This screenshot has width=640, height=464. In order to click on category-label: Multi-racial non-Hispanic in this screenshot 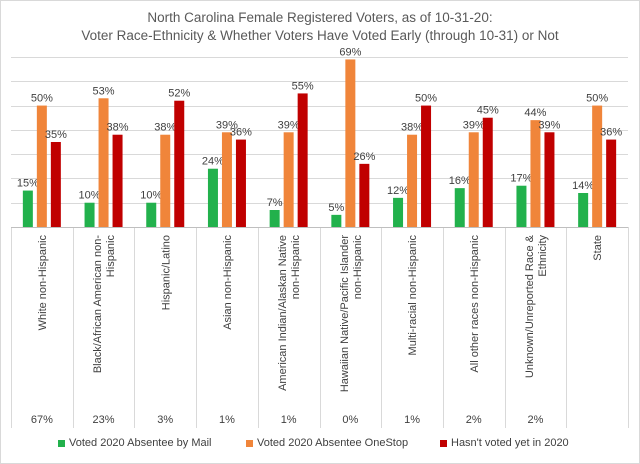, I will do `click(413, 295)`.